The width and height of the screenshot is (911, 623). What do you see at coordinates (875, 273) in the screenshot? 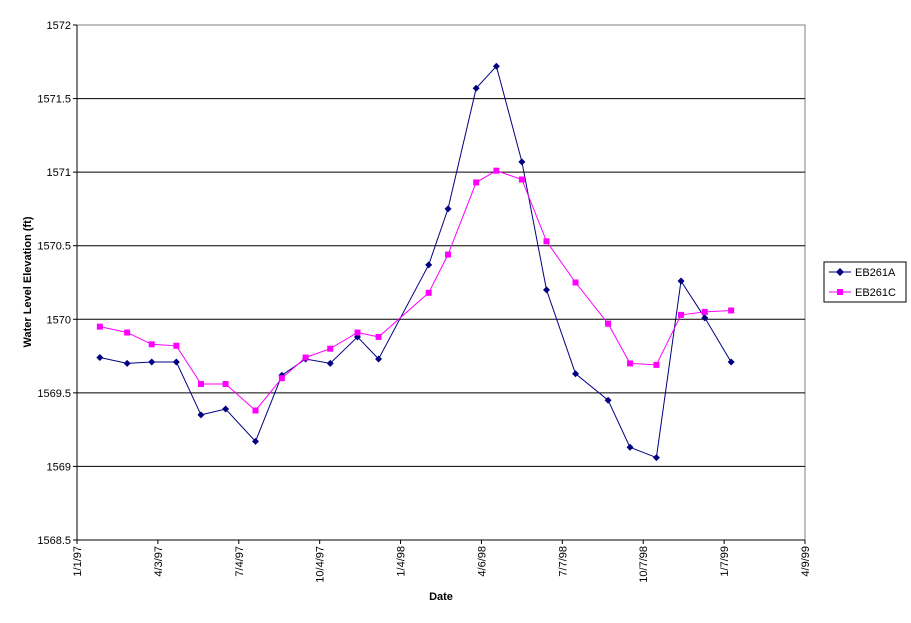
I see `legend-label-eb261a: EB261A` at bounding box center [875, 273].